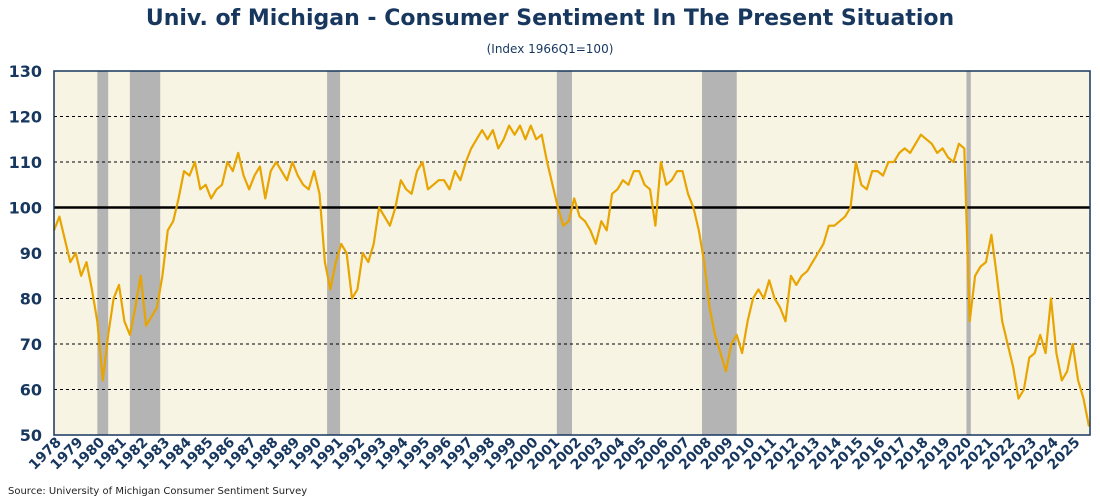 The height and width of the screenshot is (500, 1100). What do you see at coordinates (31, 390) in the screenshot?
I see `y-tick-label: 60` at bounding box center [31, 390].